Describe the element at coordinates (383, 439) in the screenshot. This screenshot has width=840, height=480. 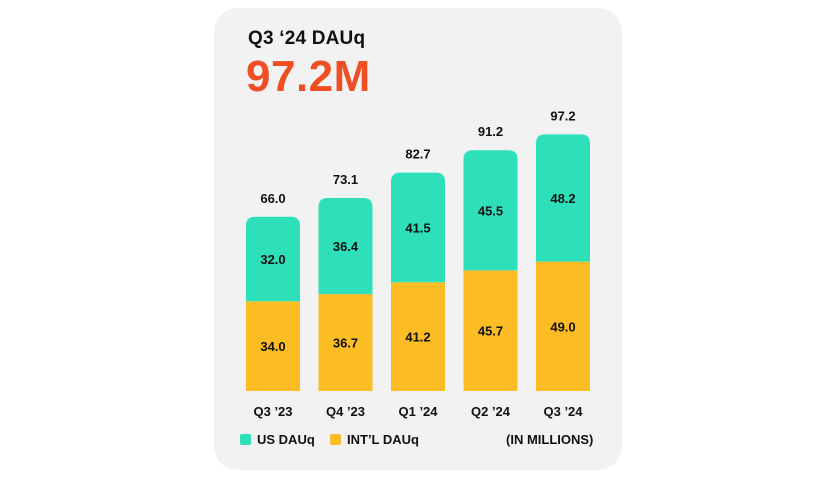
I see `legend-intl-label: INT’L DAUq` at that location.